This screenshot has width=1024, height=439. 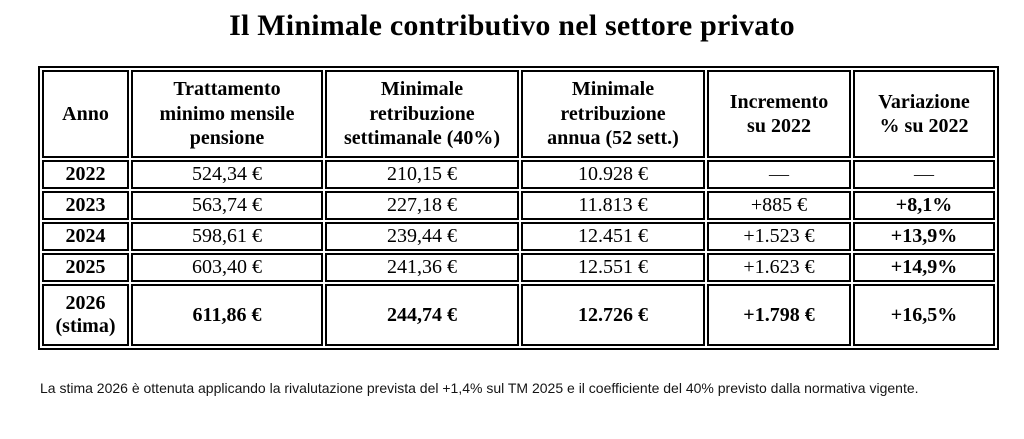 I want to click on cell-variazione: +13,9%, so click(x=924, y=236).